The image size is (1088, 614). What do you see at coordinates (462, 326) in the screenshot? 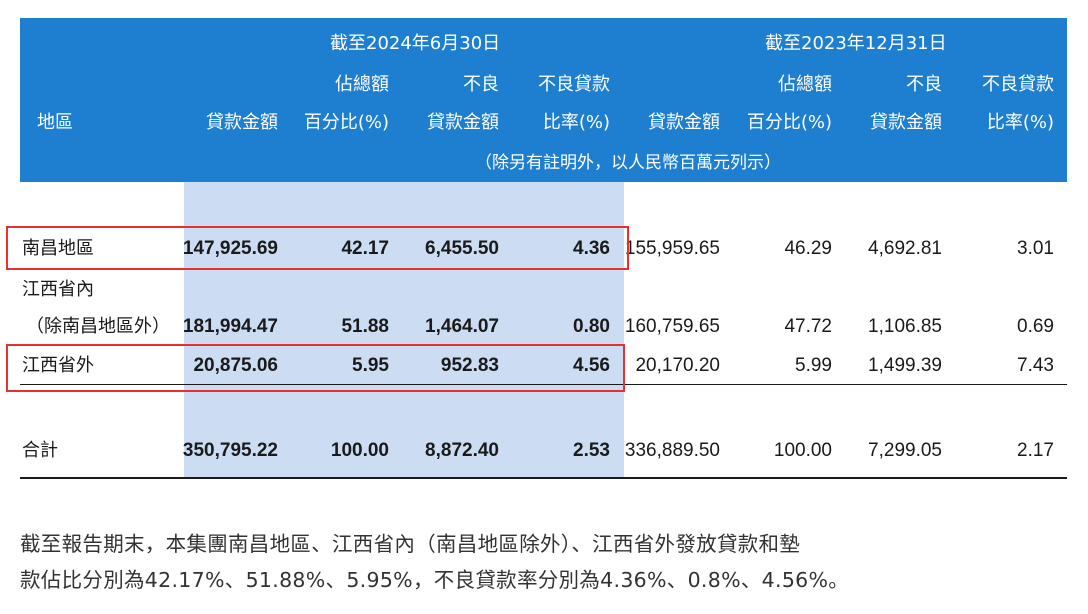
I see `table-cell: 1,464.07` at bounding box center [462, 326].